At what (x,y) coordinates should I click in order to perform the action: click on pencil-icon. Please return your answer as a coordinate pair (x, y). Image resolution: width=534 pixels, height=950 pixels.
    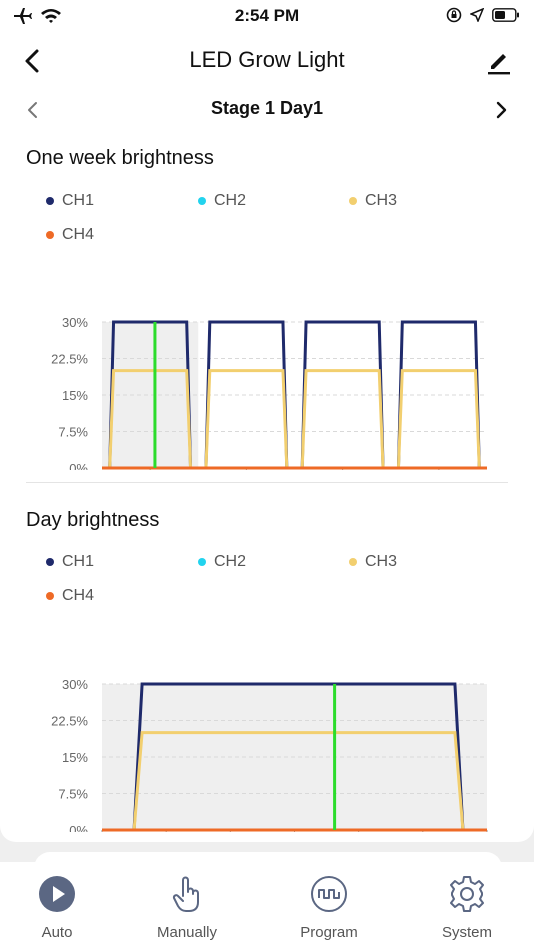
    Looking at the image, I should click on (499, 64).